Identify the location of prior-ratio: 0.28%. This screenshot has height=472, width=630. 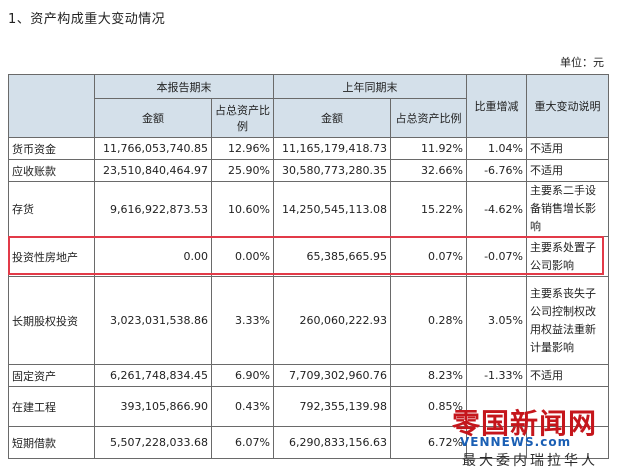
(428, 320).